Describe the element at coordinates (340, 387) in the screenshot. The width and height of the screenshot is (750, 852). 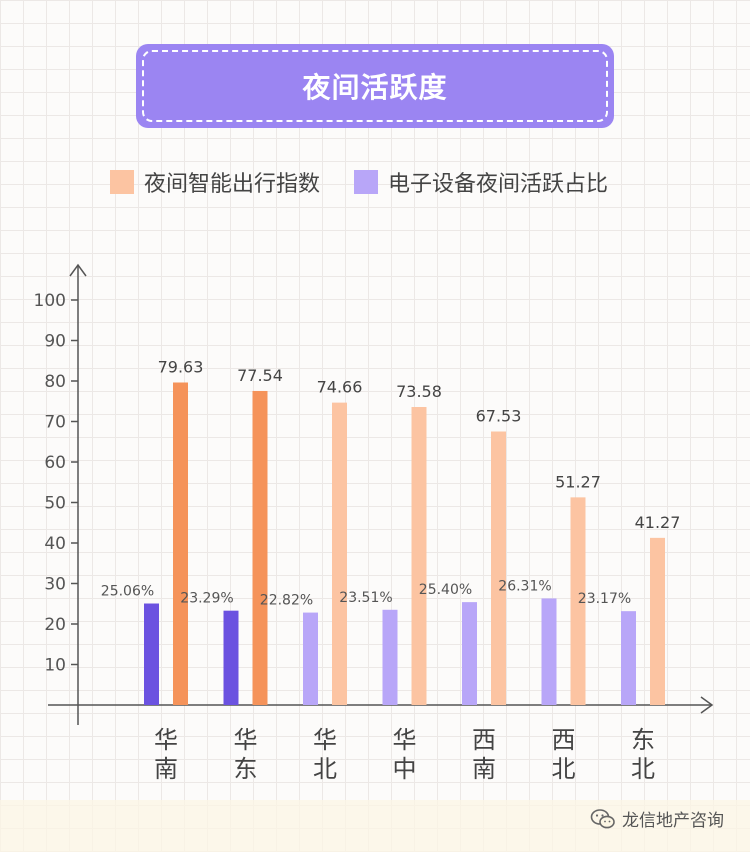
I see `data-label-travel-index: 74.66` at that location.